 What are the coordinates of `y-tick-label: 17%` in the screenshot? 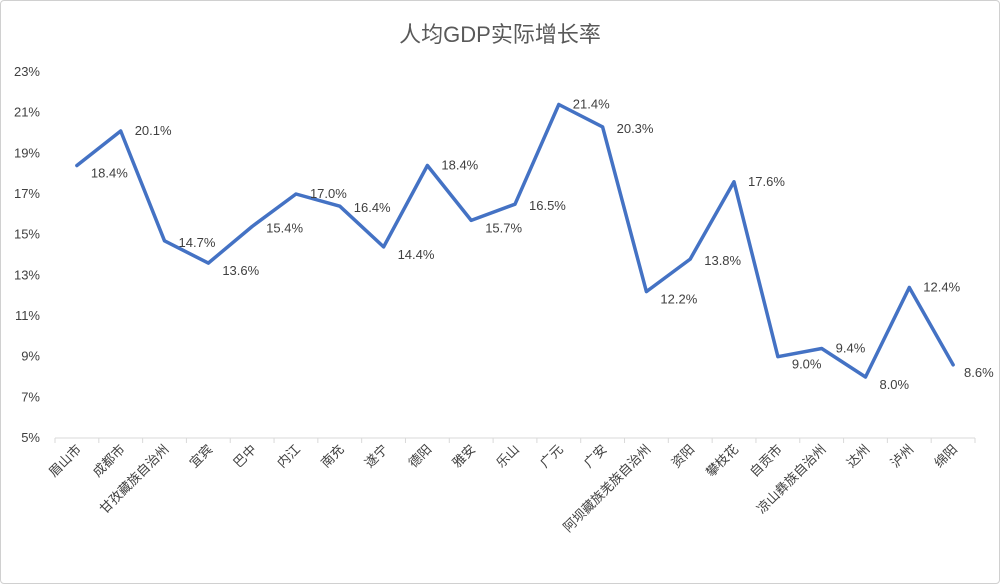 It's located at (27, 193).